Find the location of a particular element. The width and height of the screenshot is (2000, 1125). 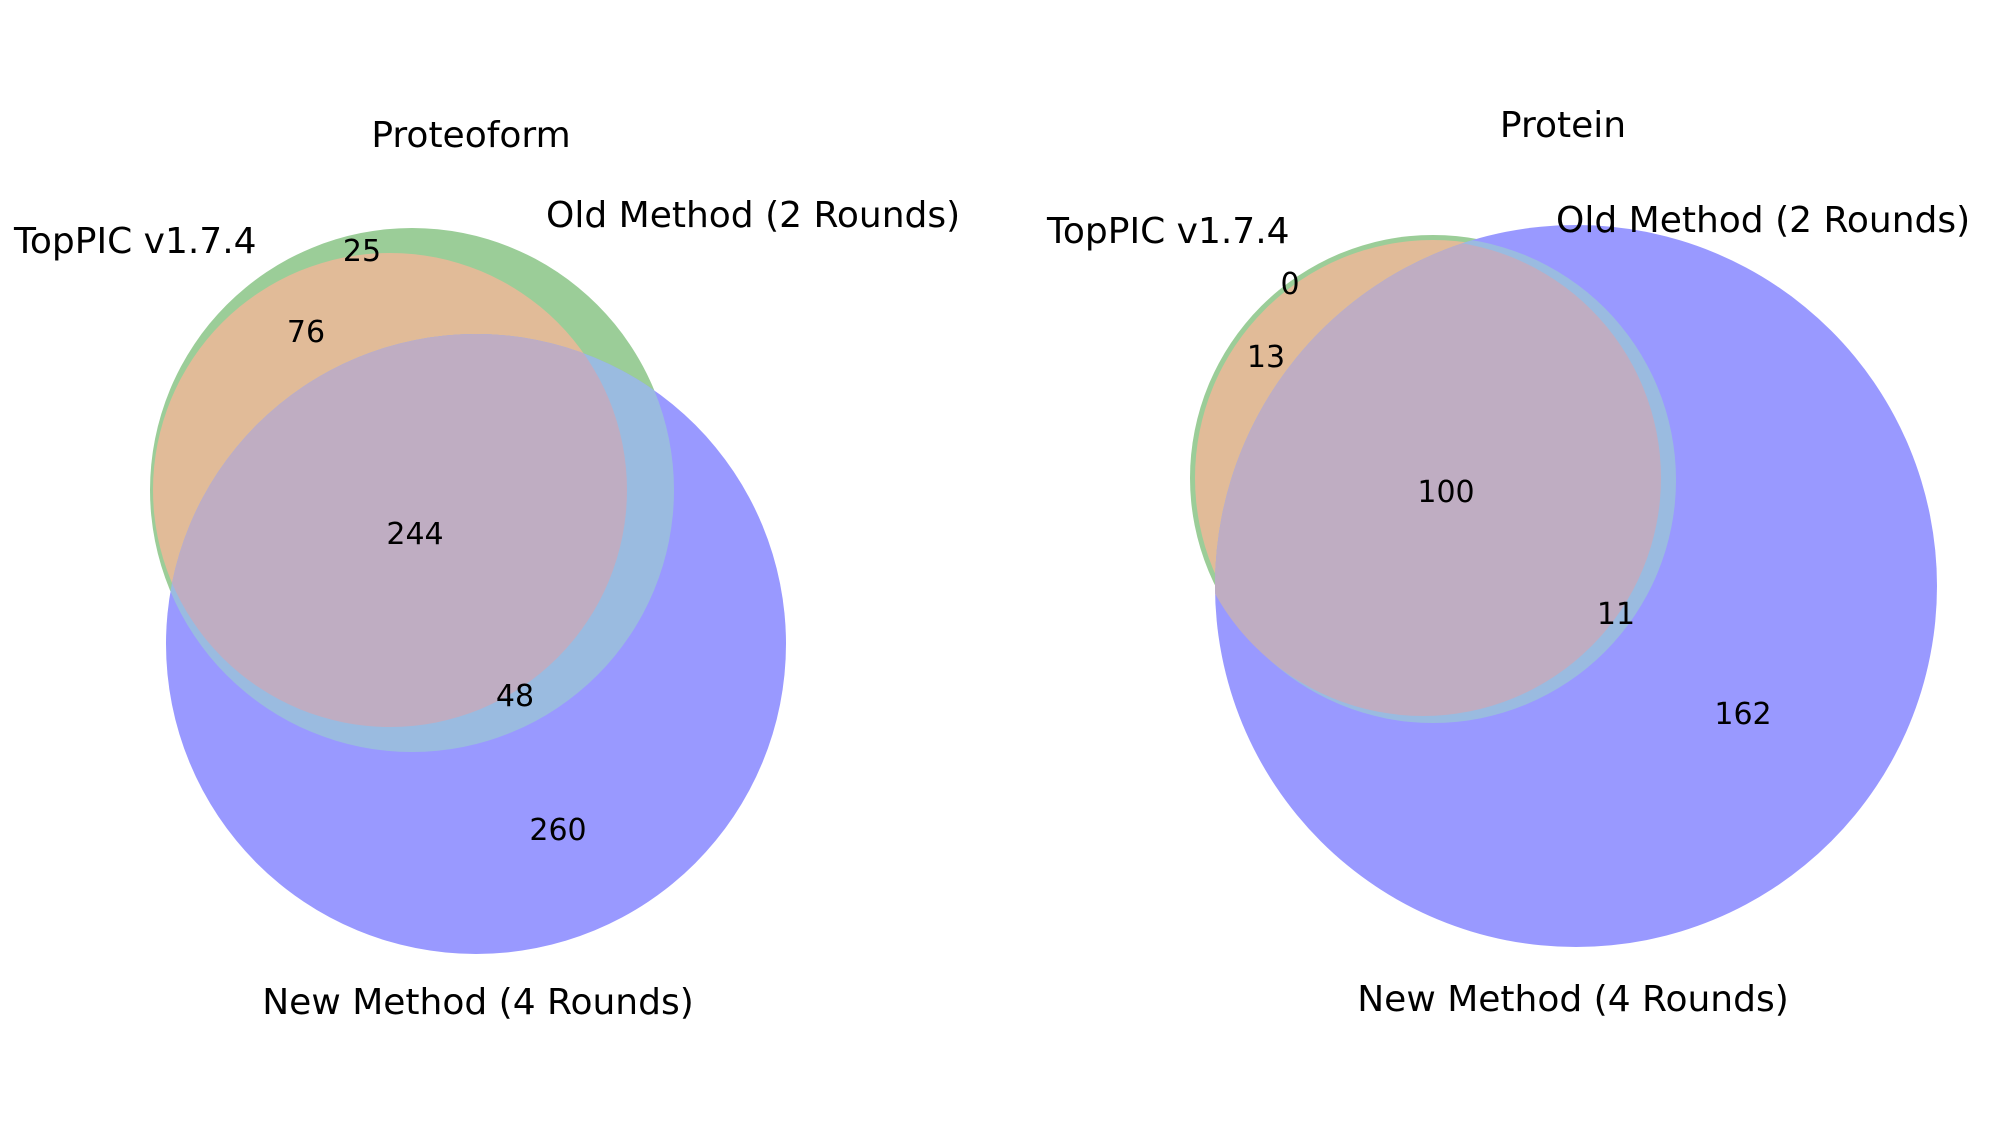

count-all-three: 100 is located at coordinates (1445, 492).